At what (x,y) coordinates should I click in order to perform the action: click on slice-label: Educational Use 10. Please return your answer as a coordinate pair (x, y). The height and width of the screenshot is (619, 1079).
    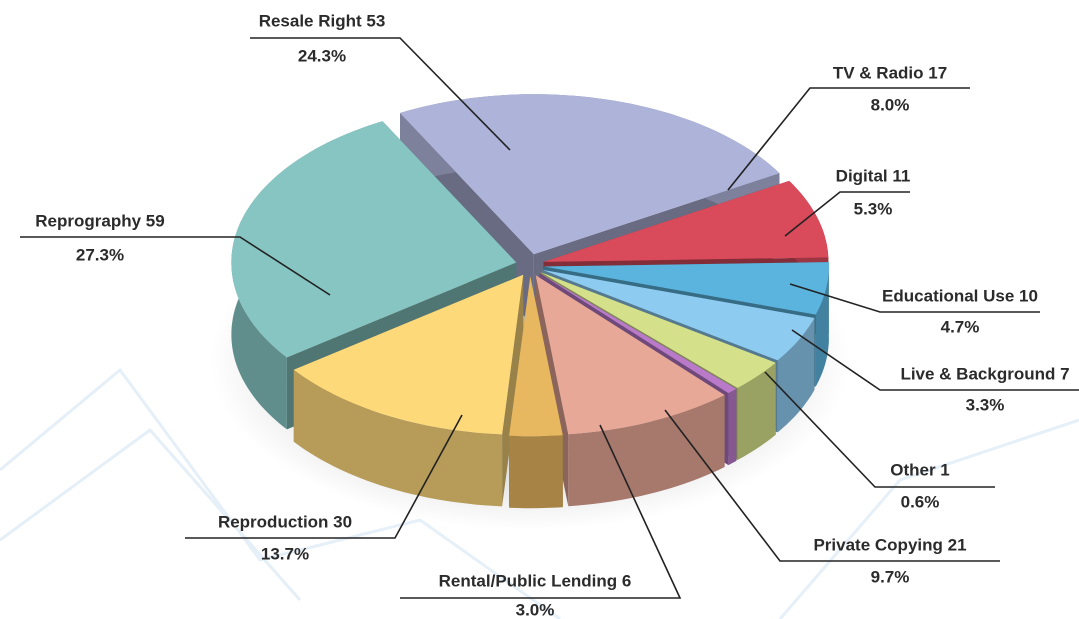
    Looking at the image, I should click on (960, 295).